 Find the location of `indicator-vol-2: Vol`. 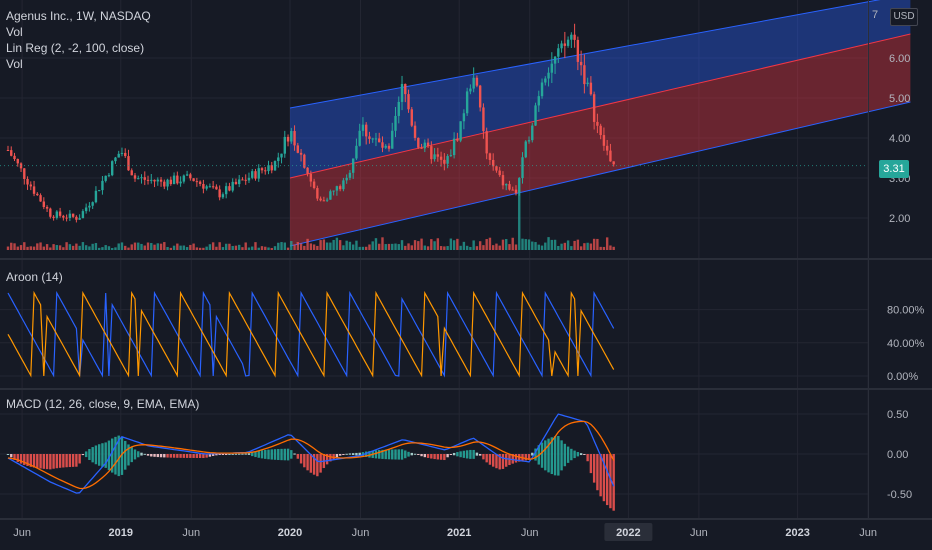

indicator-vol-2: Vol is located at coordinates (14, 64).